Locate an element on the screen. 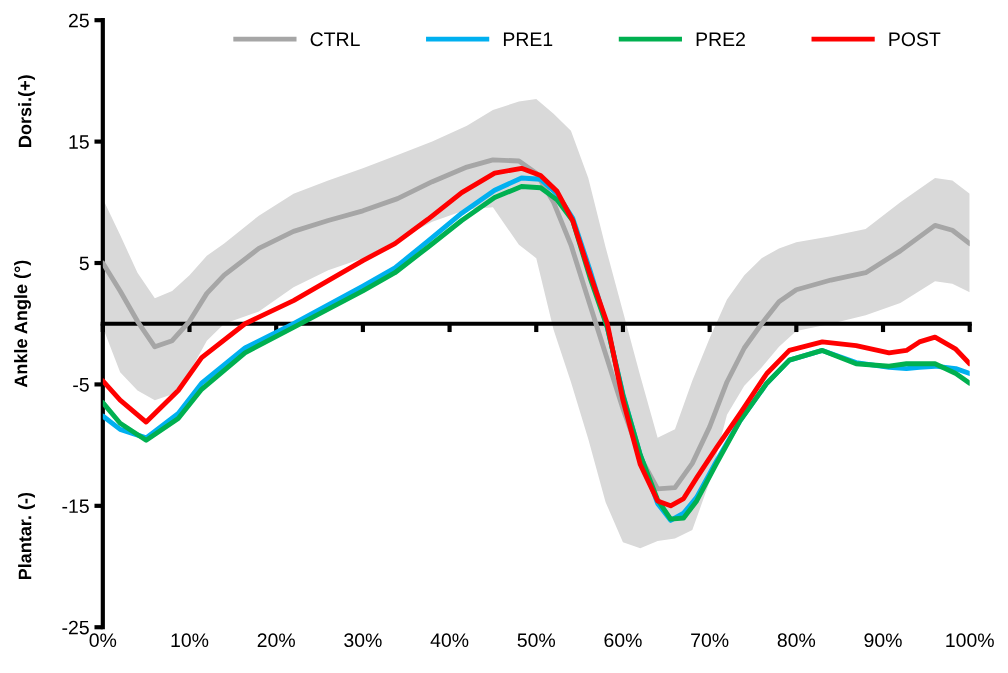 The image size is (1008, 673). legend-label: PRE1 is located at coordinates (528, 39).